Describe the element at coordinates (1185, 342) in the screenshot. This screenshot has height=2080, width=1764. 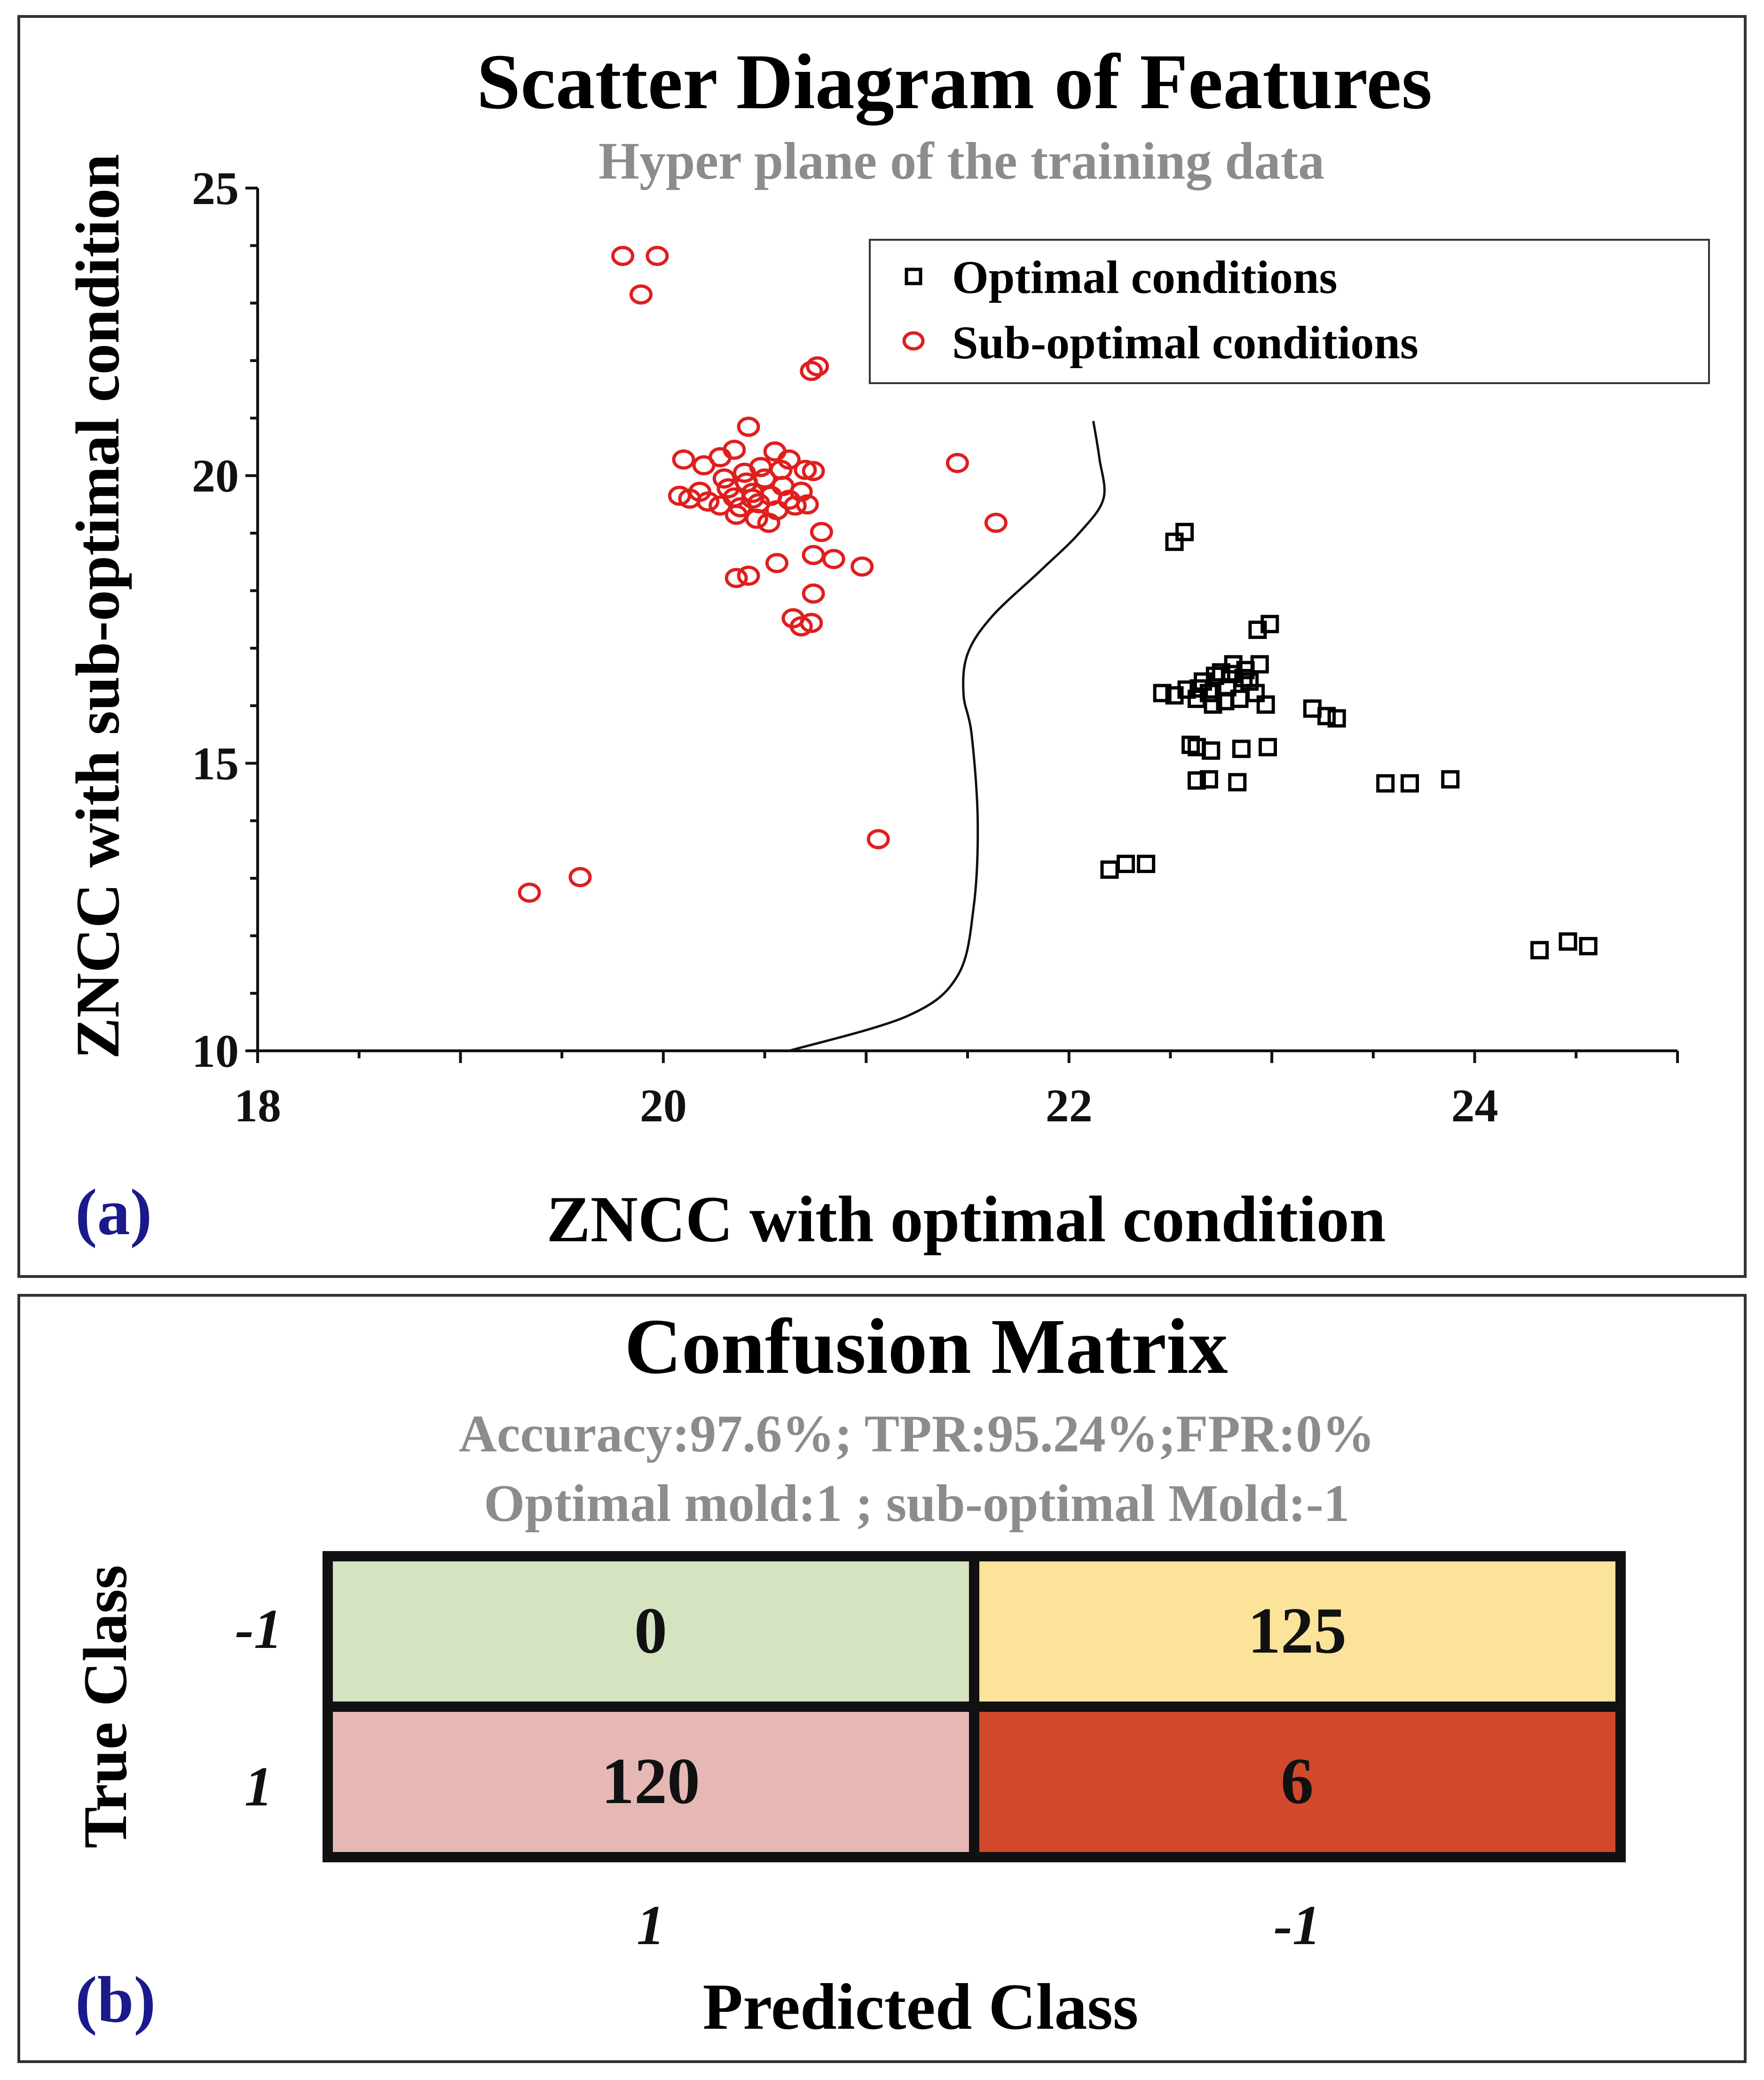
I see `legend-suboptimal-label: Sub-optimal conditions` at that location.